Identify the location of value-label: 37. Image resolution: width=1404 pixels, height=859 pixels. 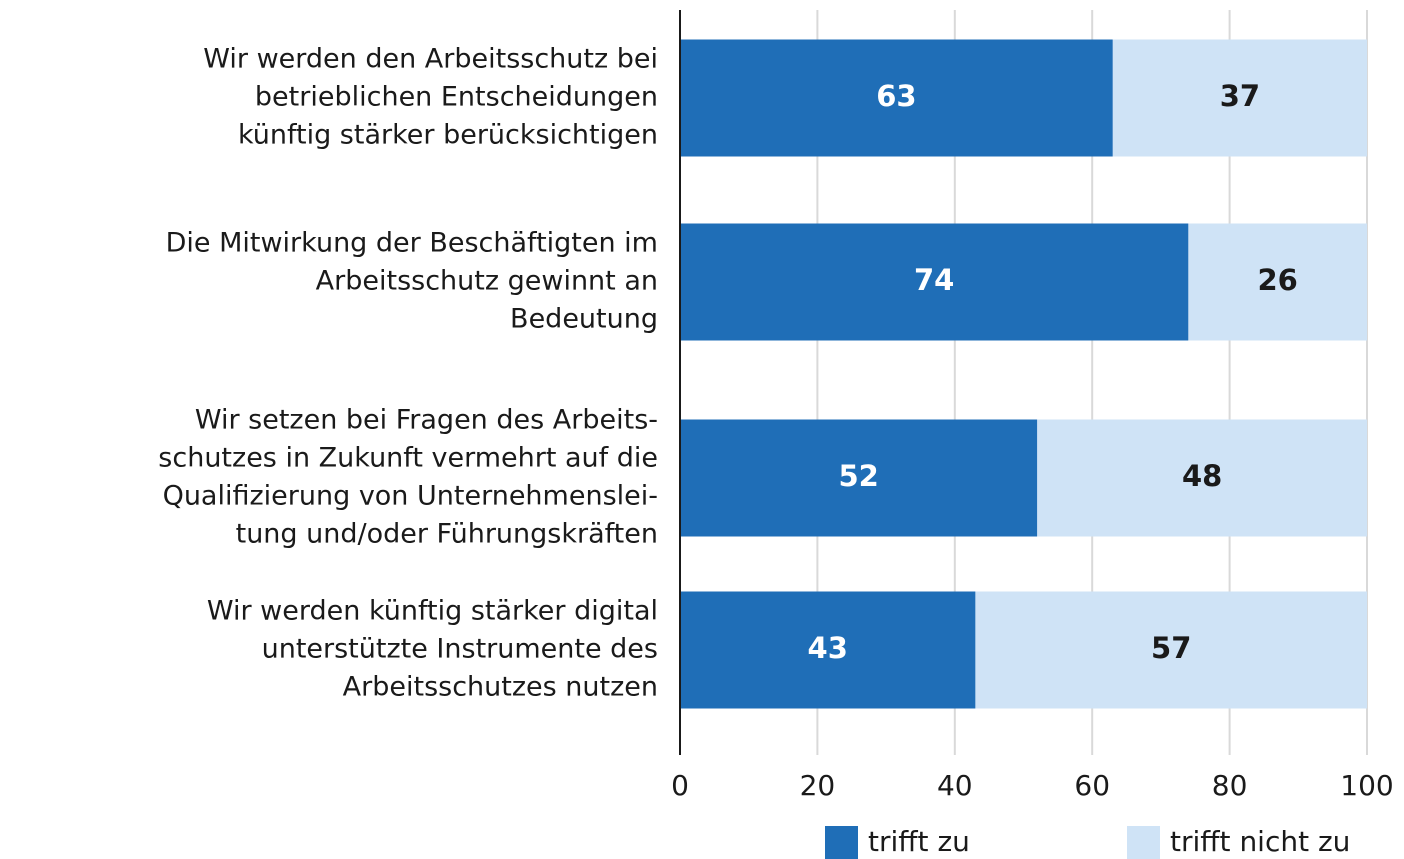
(1240, 96).